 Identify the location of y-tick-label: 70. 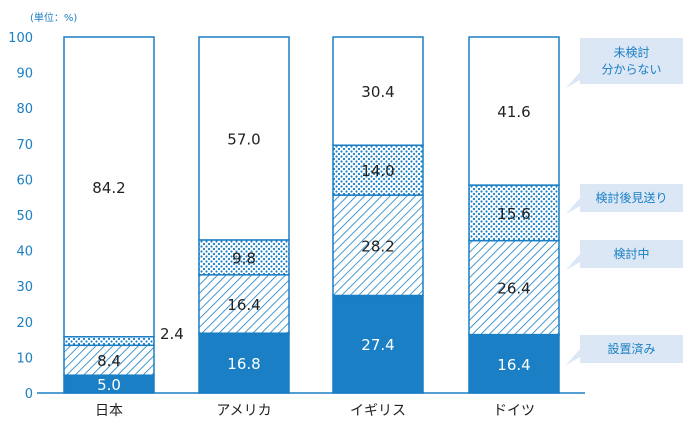
(24, 145).